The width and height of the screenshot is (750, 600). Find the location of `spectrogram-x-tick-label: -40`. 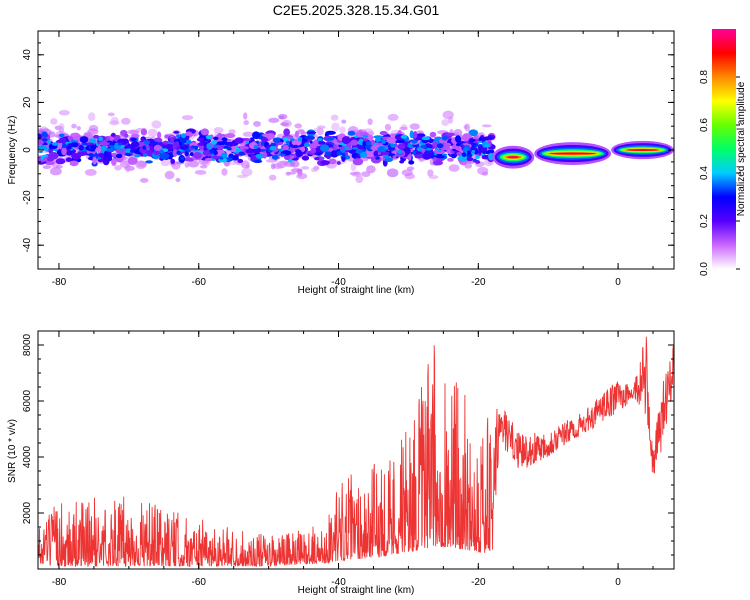

spectrogram-x-tick-label: -40 is located at coordinates (338, 282).